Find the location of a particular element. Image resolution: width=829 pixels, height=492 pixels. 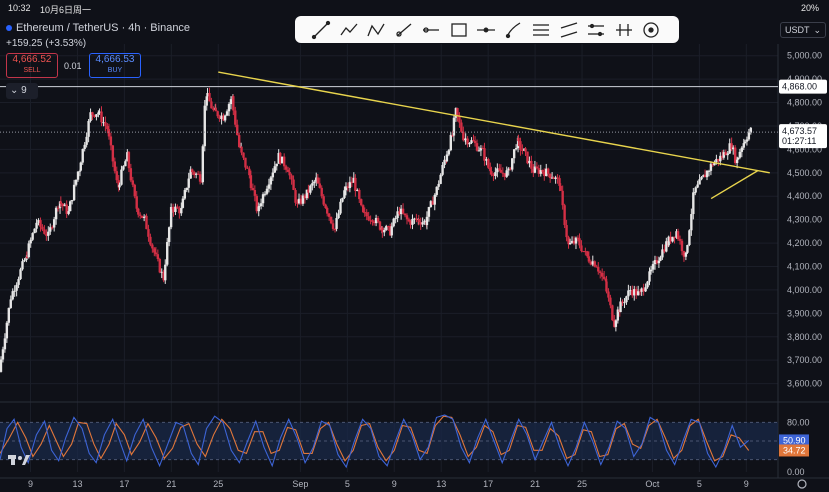

indicators-toggle: ⌄ 9 is located at coordinates (22, 91).